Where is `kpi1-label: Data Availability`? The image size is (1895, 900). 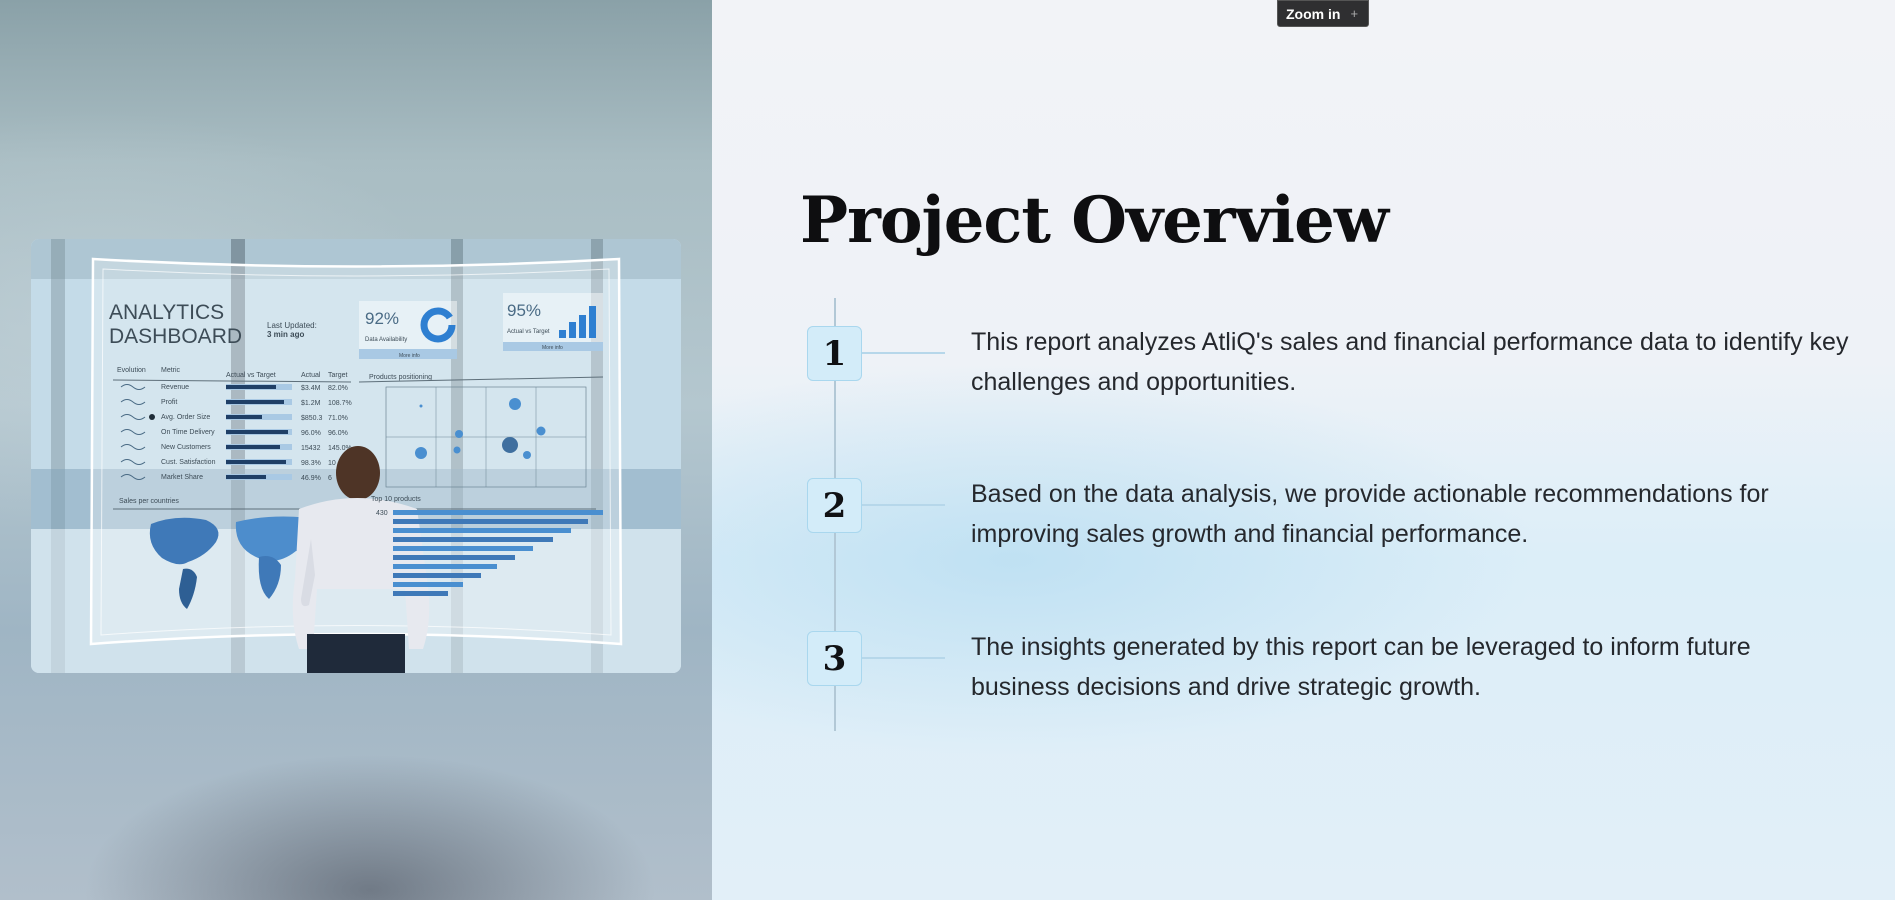 kpi1-label: Data Availability is located at coordinates (386, 340).